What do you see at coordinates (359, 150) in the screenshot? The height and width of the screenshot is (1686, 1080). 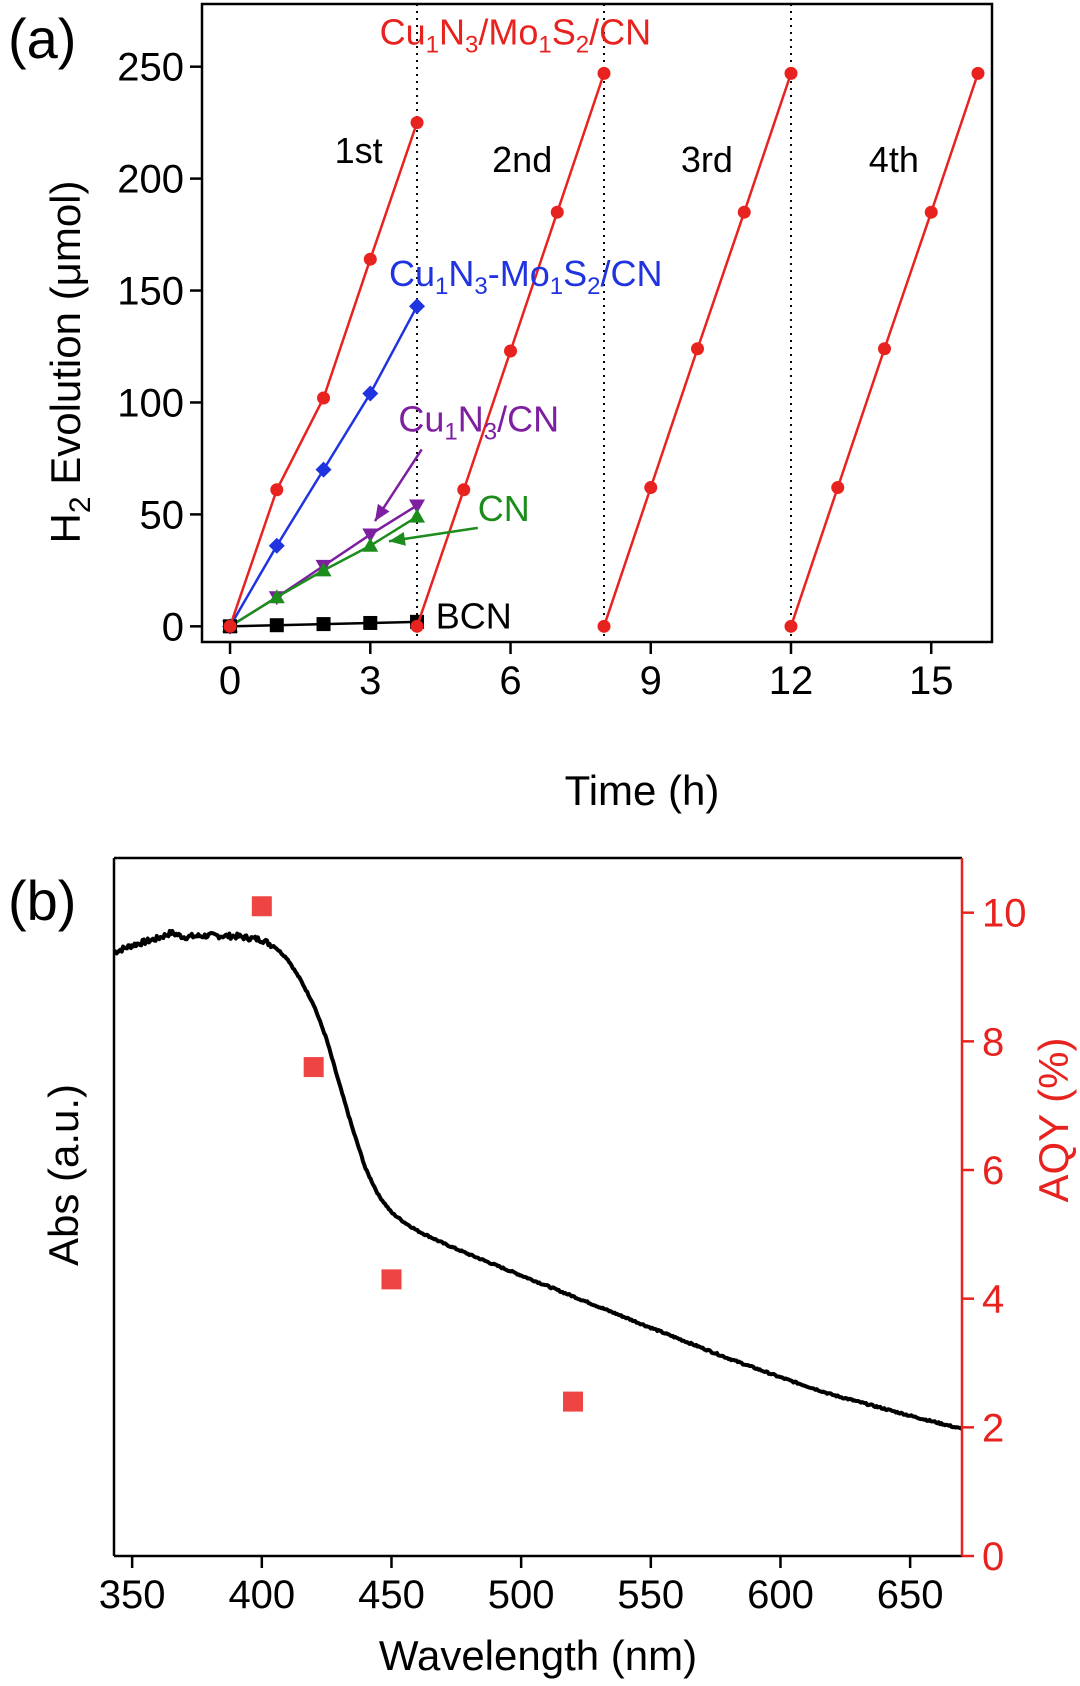 I see `cycle-label: 1st` at bounding box center [359, 150].